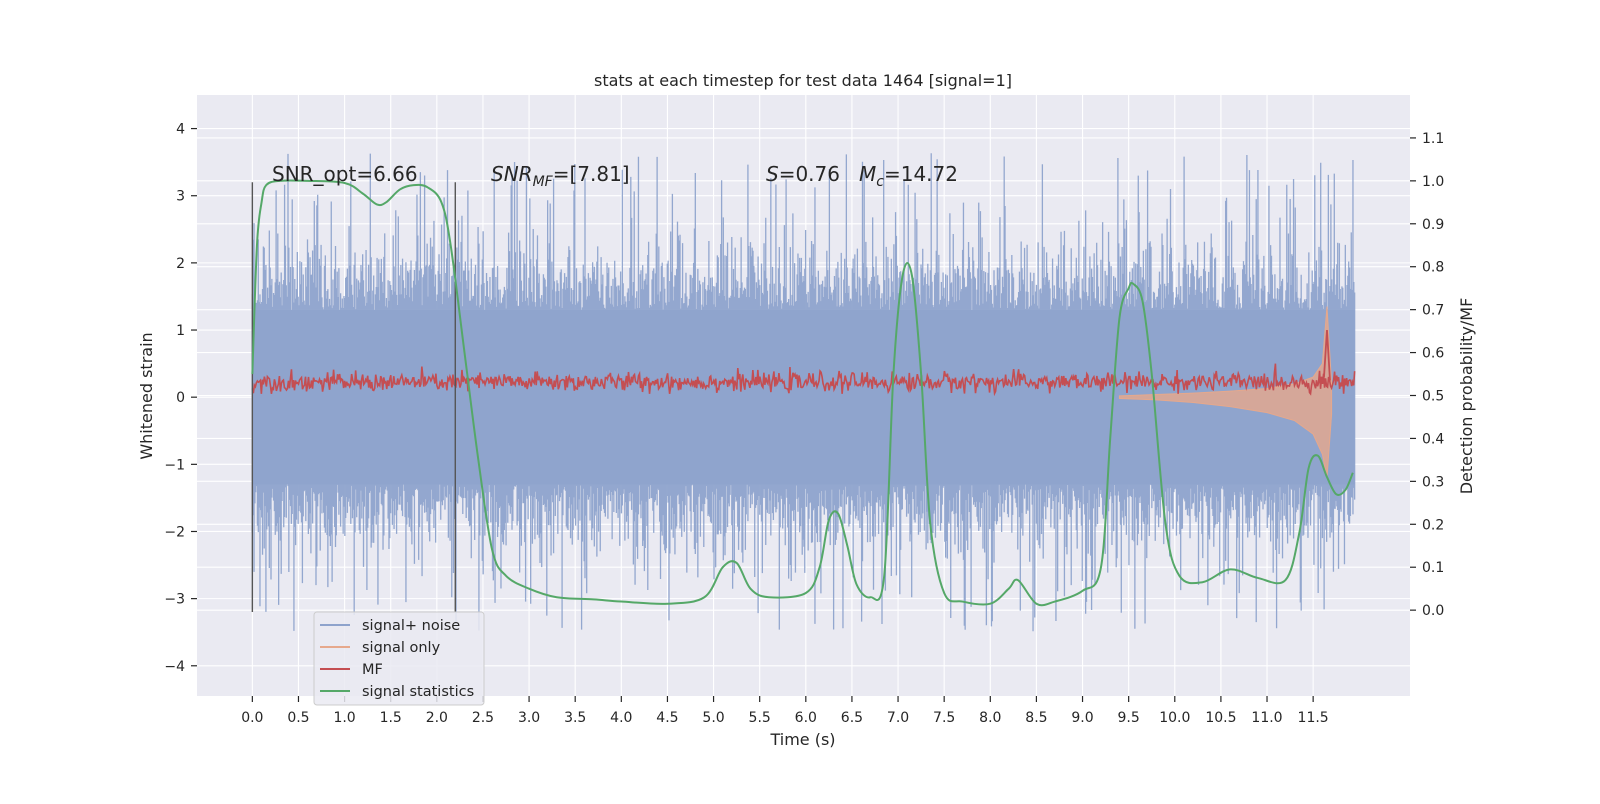 The image size is (1600, 804). Describe the element at coordinates (1433, 182) in the screenshot. I see `y-right-tick-label: 1.0` at that location.